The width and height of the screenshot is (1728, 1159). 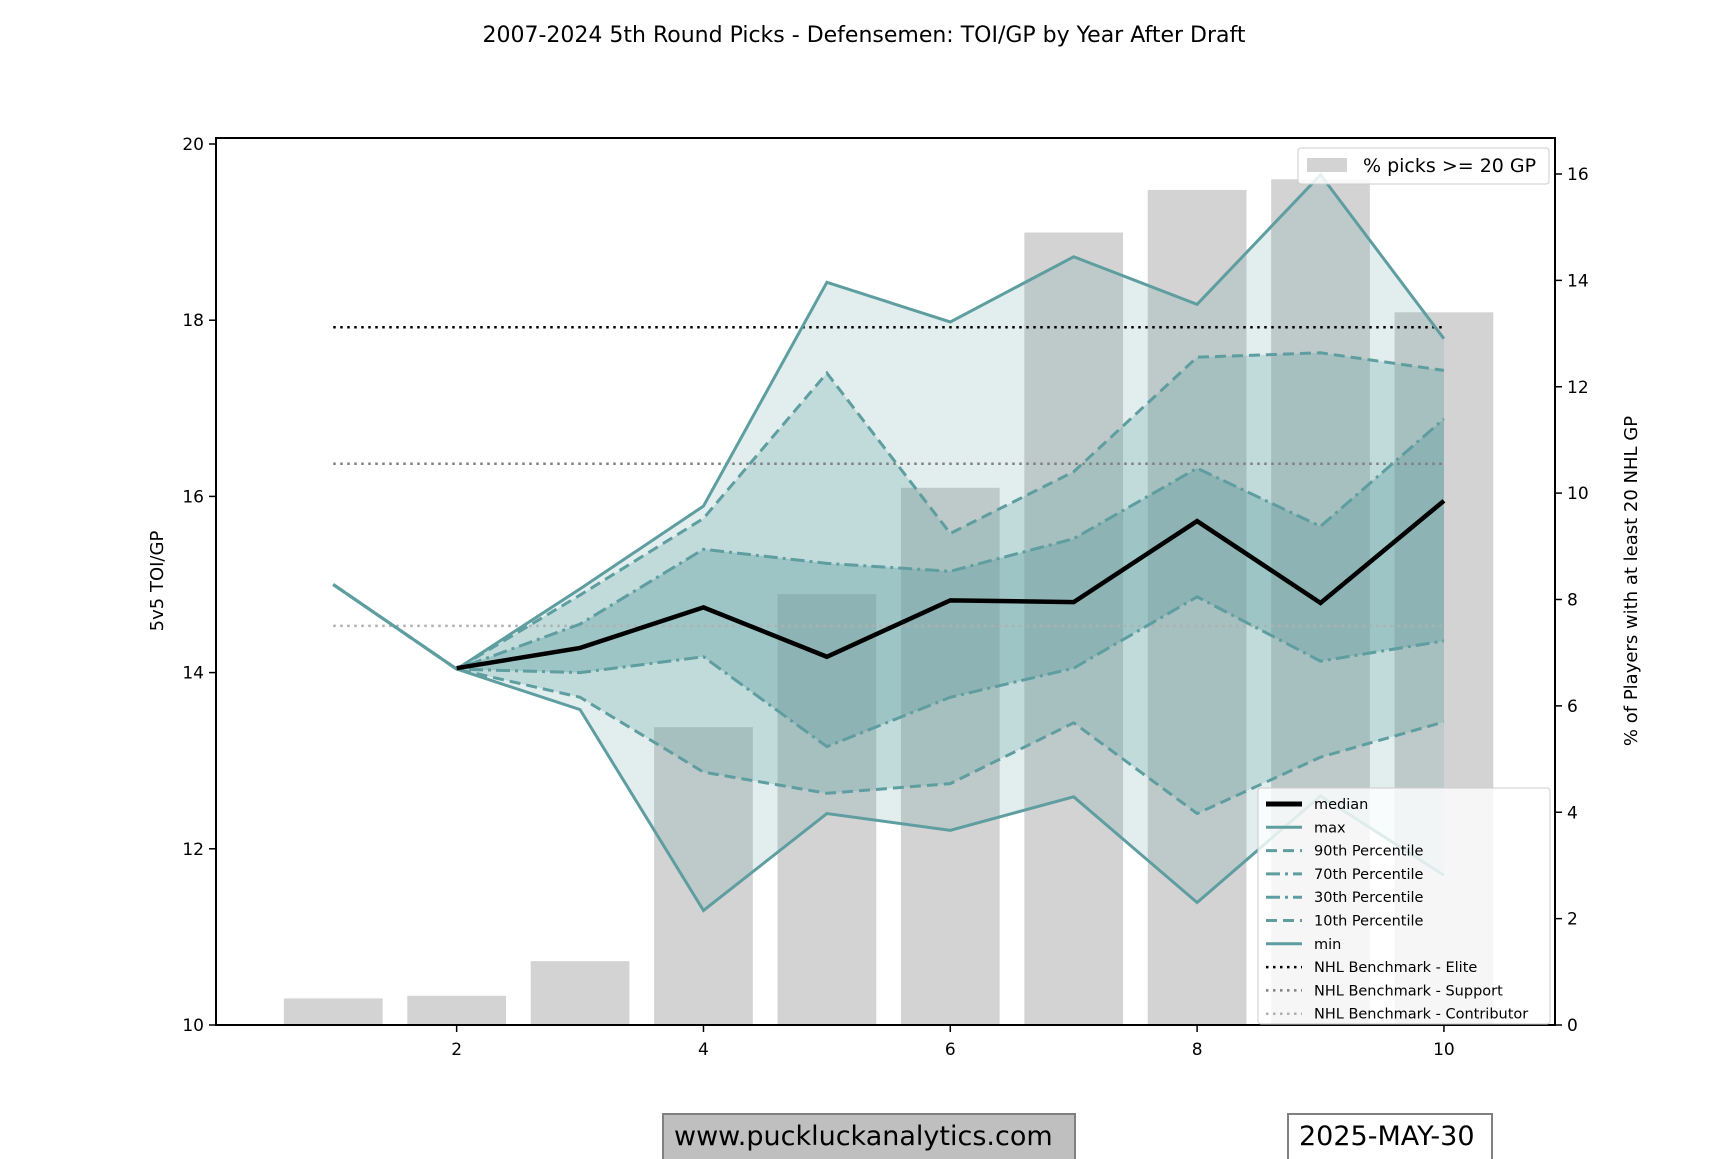 What do you see at coordinates (1330, 828) in the screenshot?
I see `legend-label: max` at bounding box center [1330, 828].